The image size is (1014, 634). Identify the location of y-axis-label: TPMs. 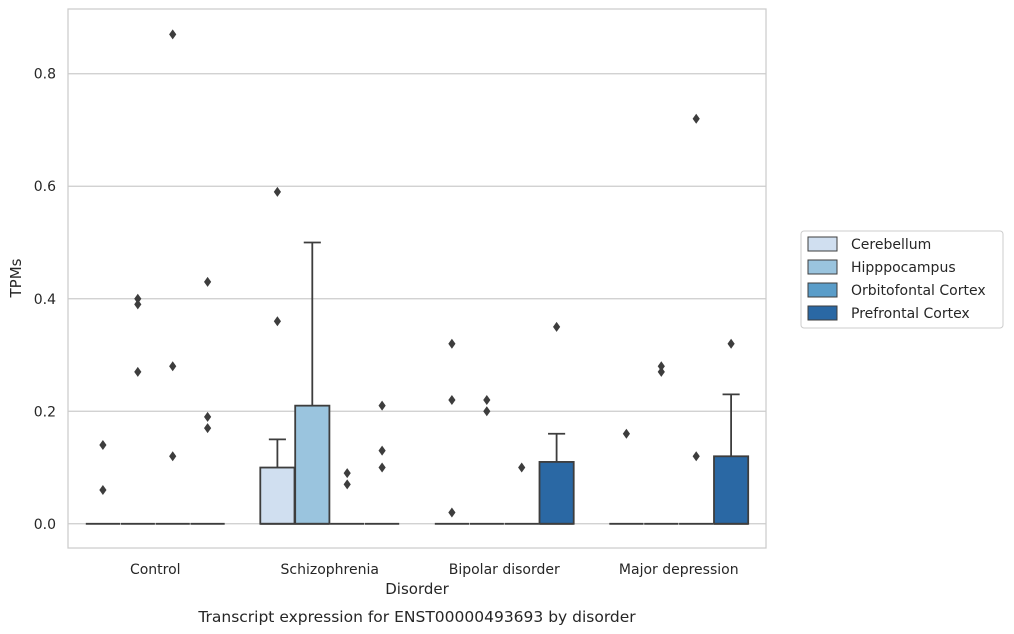
(16, 278).